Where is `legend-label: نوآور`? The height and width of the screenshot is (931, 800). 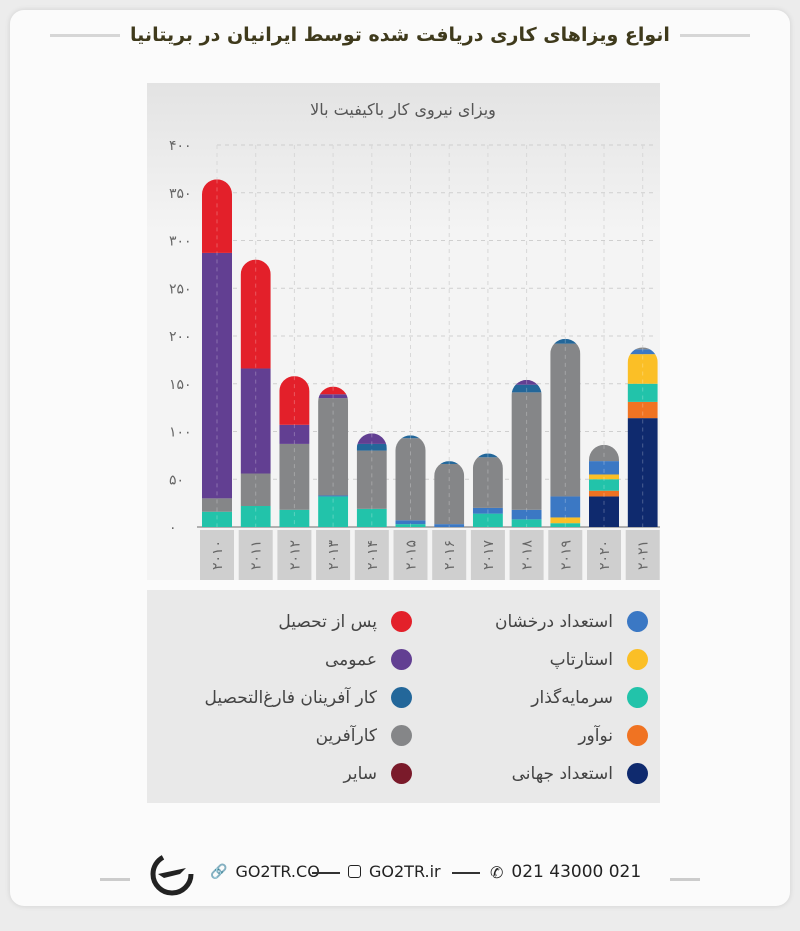
legend-label: نوآور is located at coordinates (595, 735).